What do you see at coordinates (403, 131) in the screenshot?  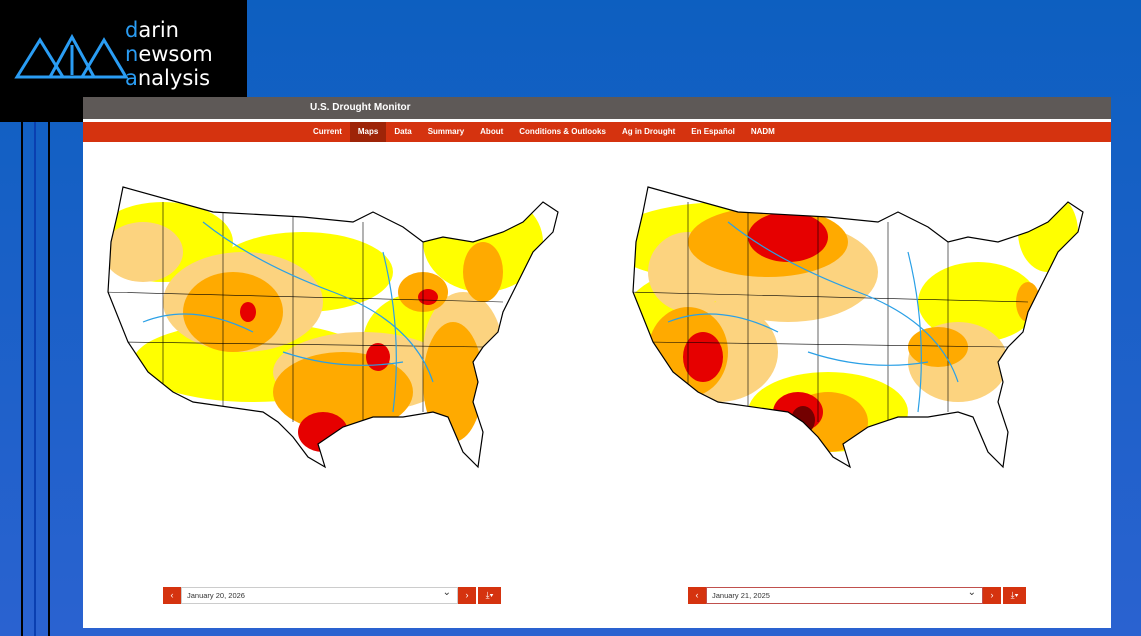 I see `nav-item: Data` at bounding box center [403, 131].